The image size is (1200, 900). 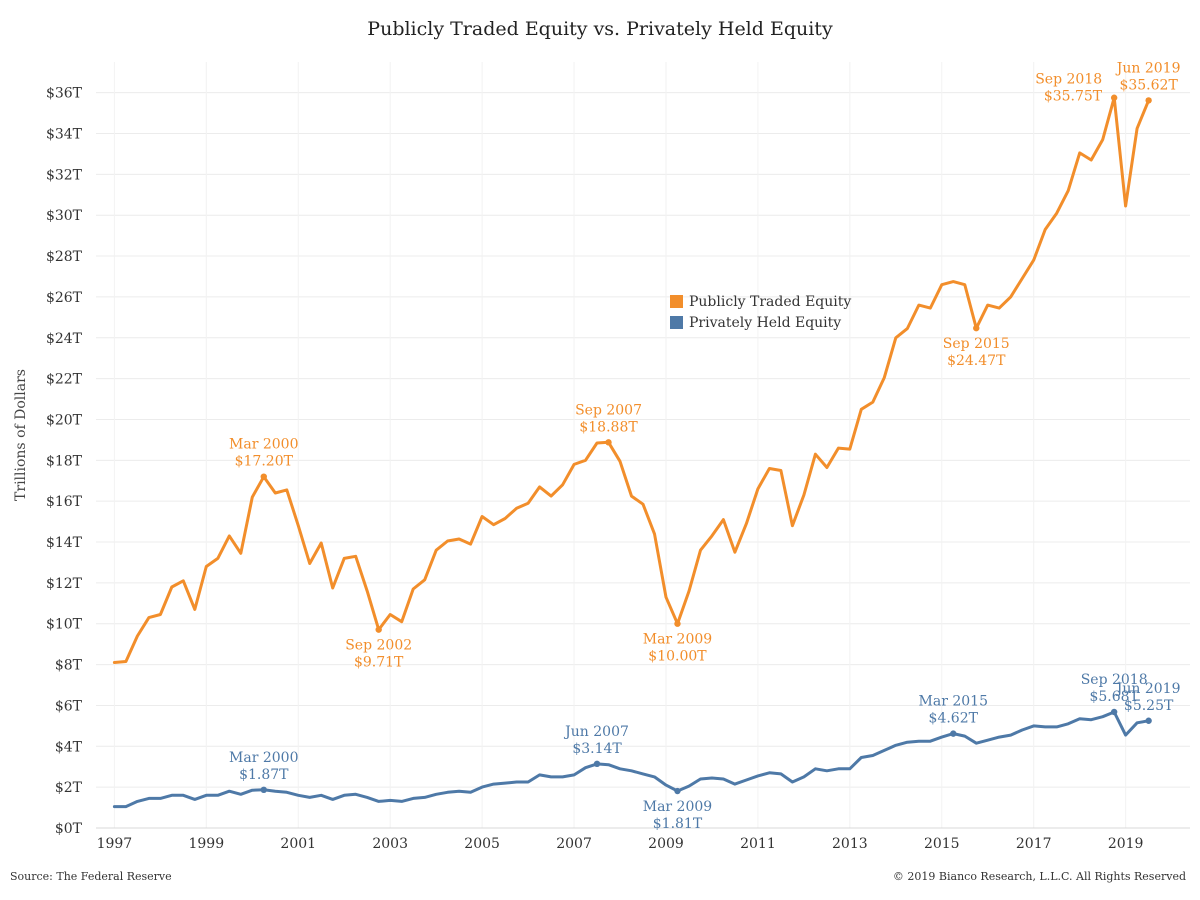 I want to click on annotation-label: Mar 2015, so click(x=953, y=702).